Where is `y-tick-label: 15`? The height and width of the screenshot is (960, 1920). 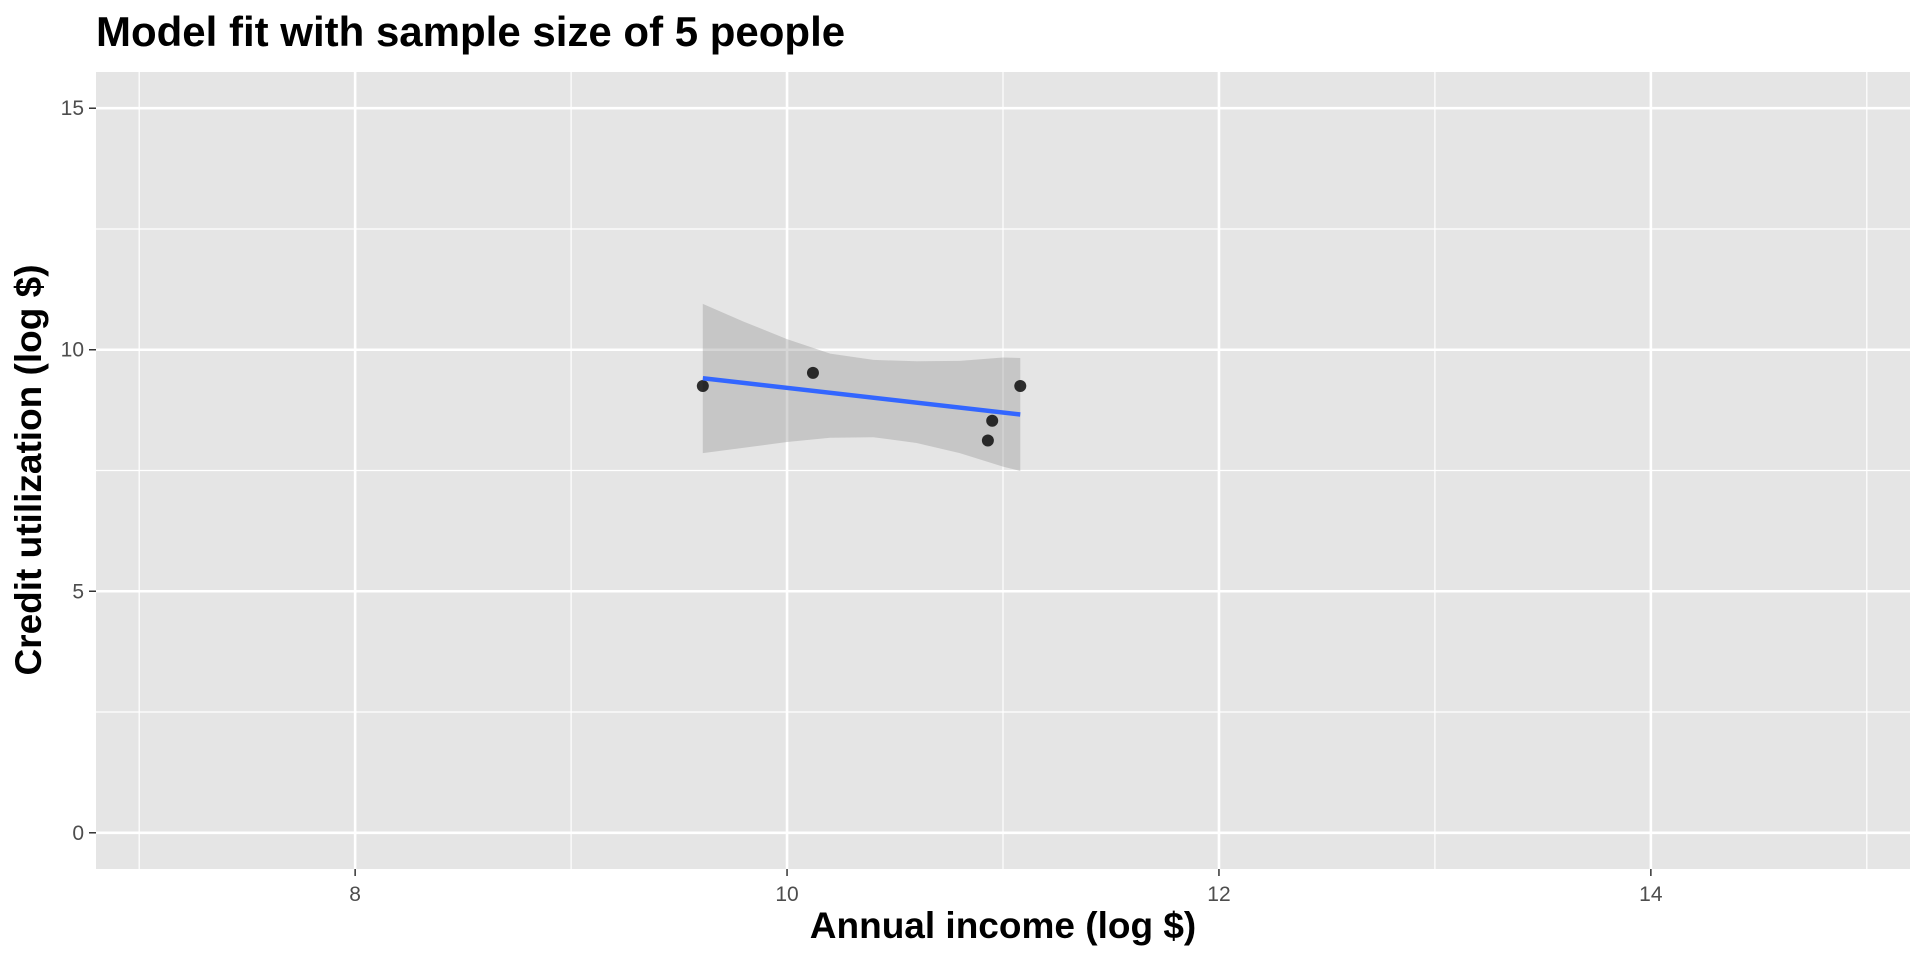 y-tick-label: 15 is located at coordinates (72, 108).